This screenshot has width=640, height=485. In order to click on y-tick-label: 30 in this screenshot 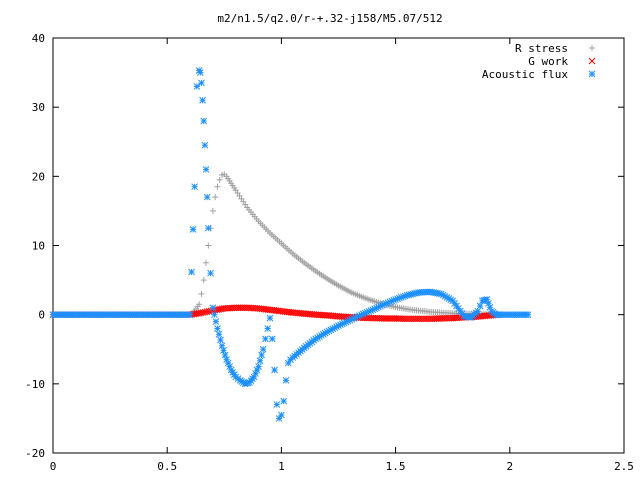, I will do `click(38, 107)`.